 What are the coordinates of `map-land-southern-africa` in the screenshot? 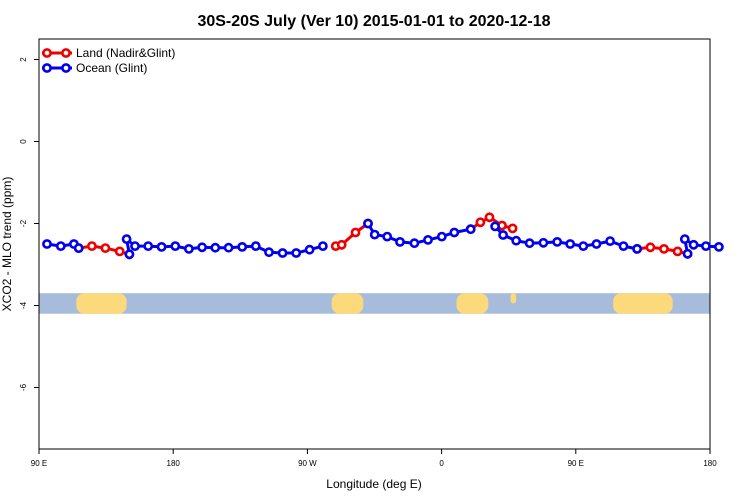 It's located at (472, 303).